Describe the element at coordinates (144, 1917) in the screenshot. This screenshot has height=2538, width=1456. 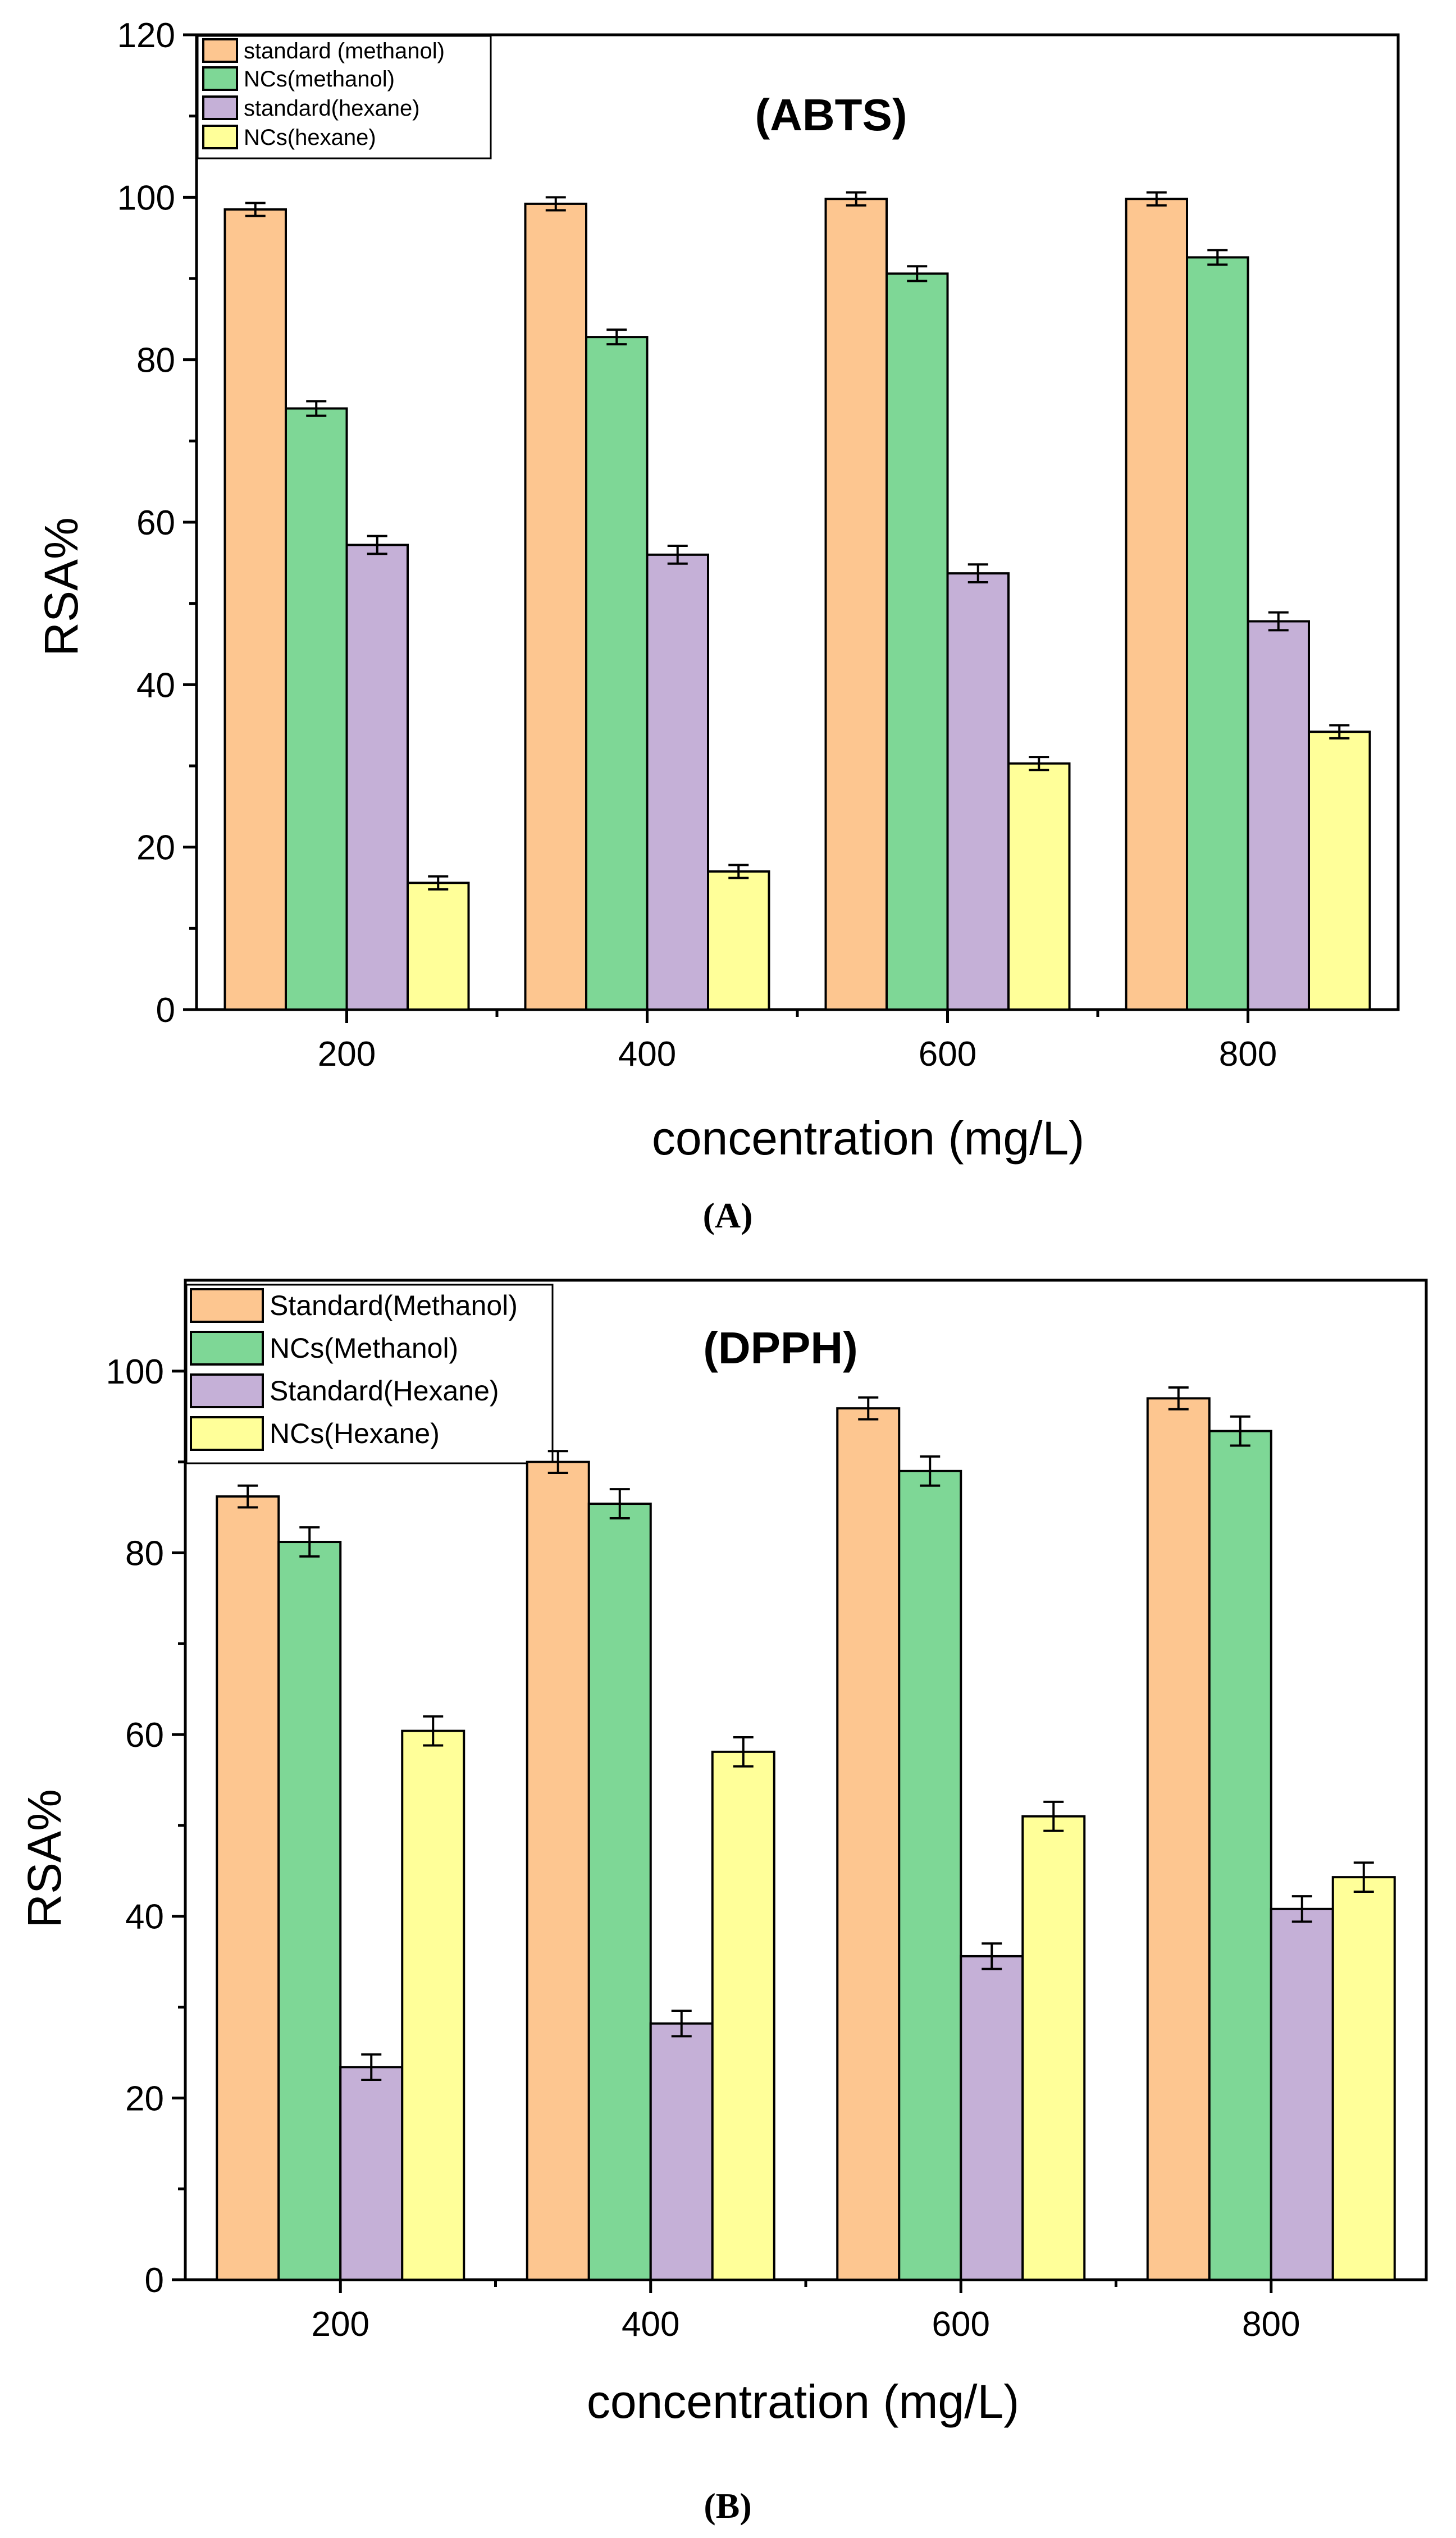
I see `y-tick-label: 40` at that location.